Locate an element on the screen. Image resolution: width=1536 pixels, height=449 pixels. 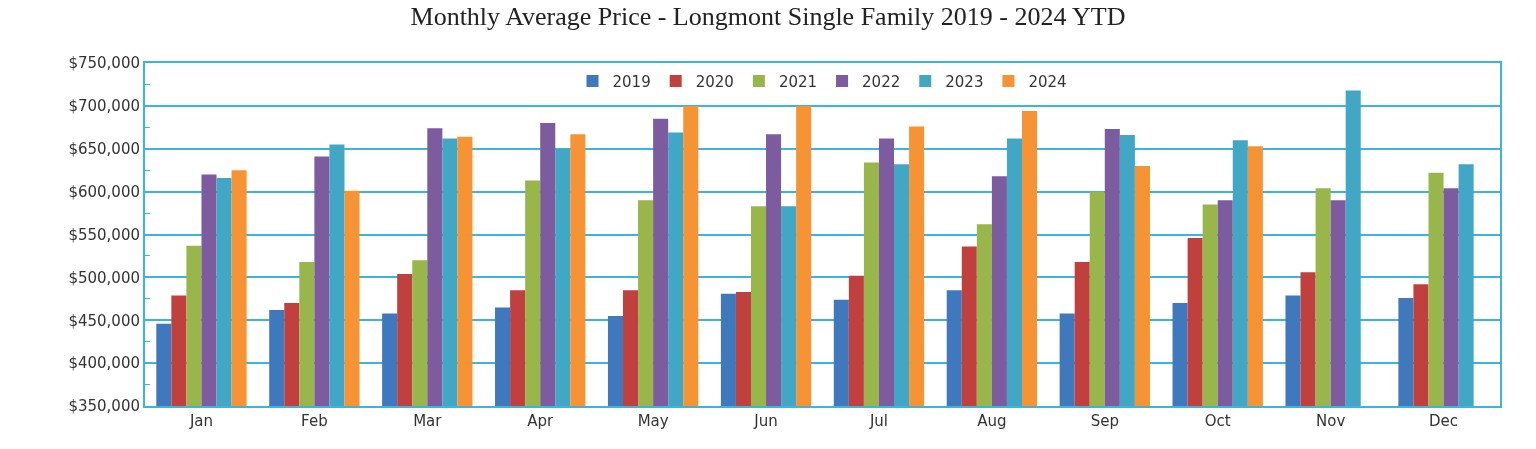
legend-label: 2022 is located at coordinates (881, 81).